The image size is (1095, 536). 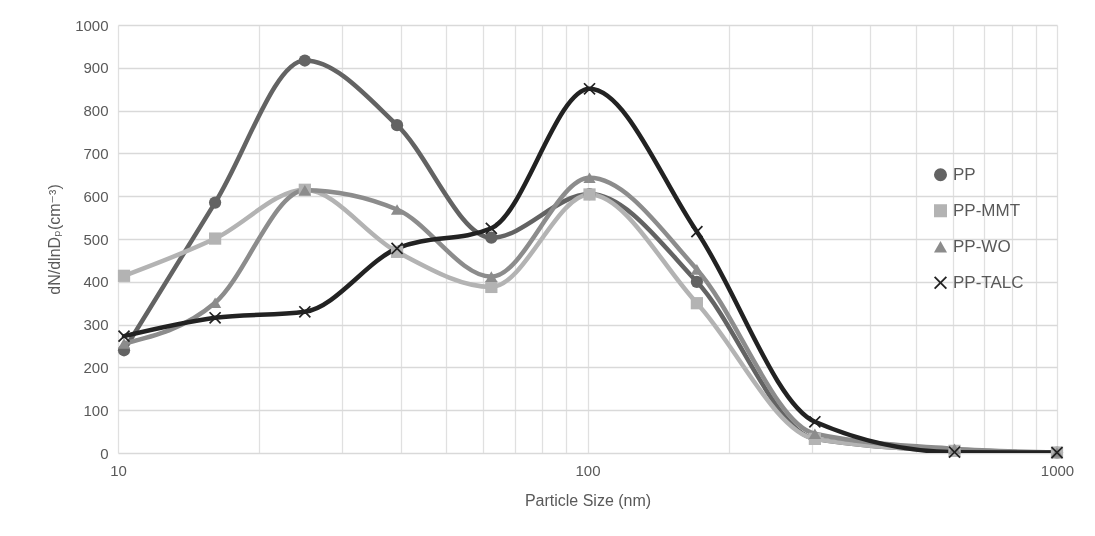 I want to click on y-tick-label: 1000, so click(x=92, y=25).